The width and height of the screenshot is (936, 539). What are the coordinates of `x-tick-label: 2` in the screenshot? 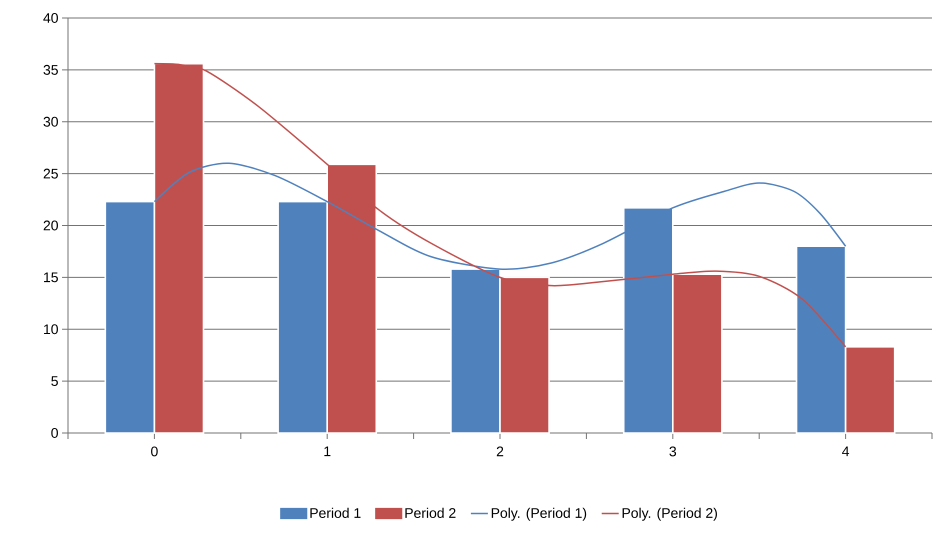 It's located at (500, 451).